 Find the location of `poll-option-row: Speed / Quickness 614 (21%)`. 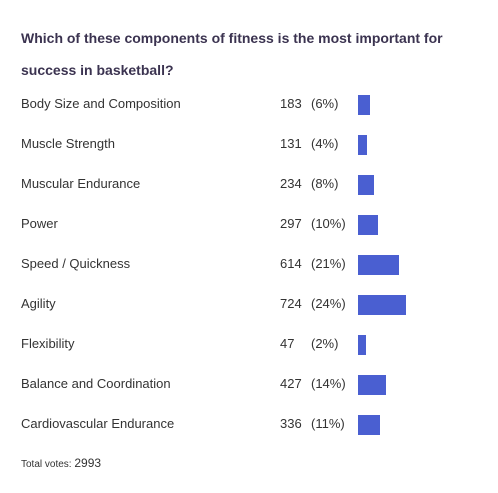

poll-option-row: Speed / Quickness 614 (21%) is located at coordinates (249, 265).